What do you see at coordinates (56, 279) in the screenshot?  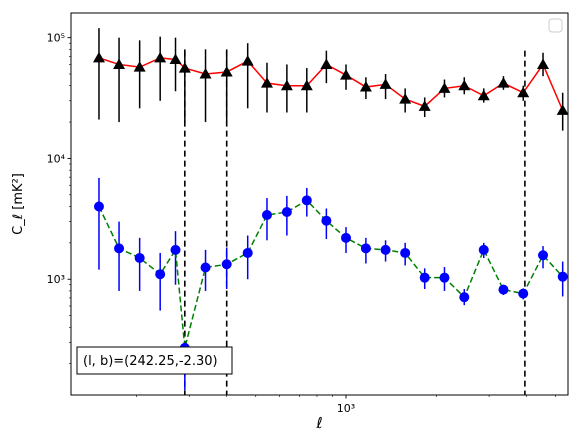 I see `y-tick-label: 10³` at bounding box center [56, 279].